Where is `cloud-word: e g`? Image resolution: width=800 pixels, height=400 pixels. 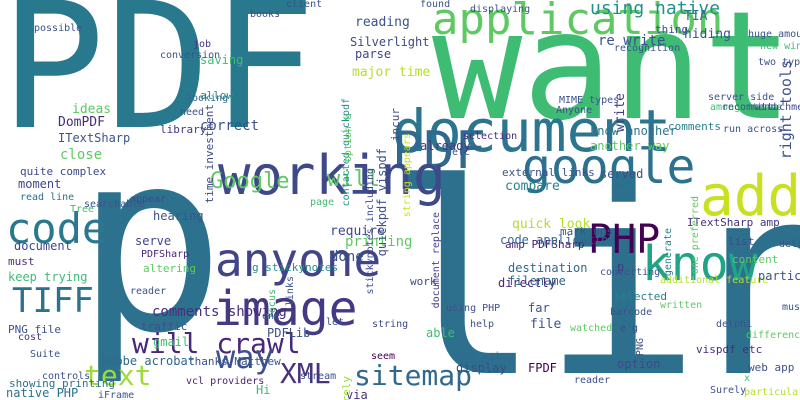
cloud-word: e g is located at coordinates (629, 328).